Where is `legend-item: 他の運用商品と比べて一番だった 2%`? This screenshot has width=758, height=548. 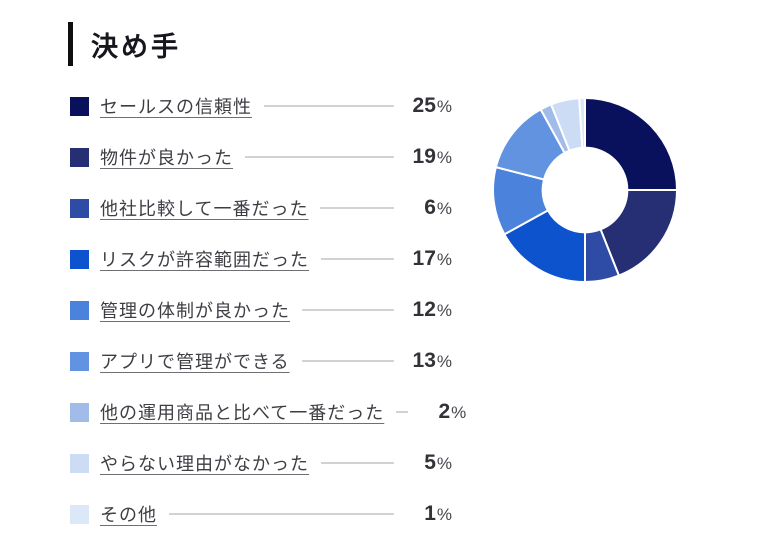 legend-item: 他の運用商品と比べて一番だった 2% is located at coordinates (268, 411).